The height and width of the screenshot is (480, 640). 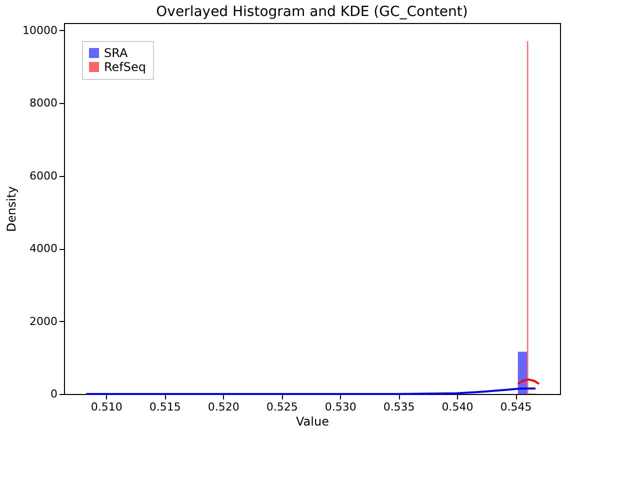 What do you see at coordinates (312, 421) in the screenshot?
I see `x-axis-title: Value` at bounding box center [312, 421].